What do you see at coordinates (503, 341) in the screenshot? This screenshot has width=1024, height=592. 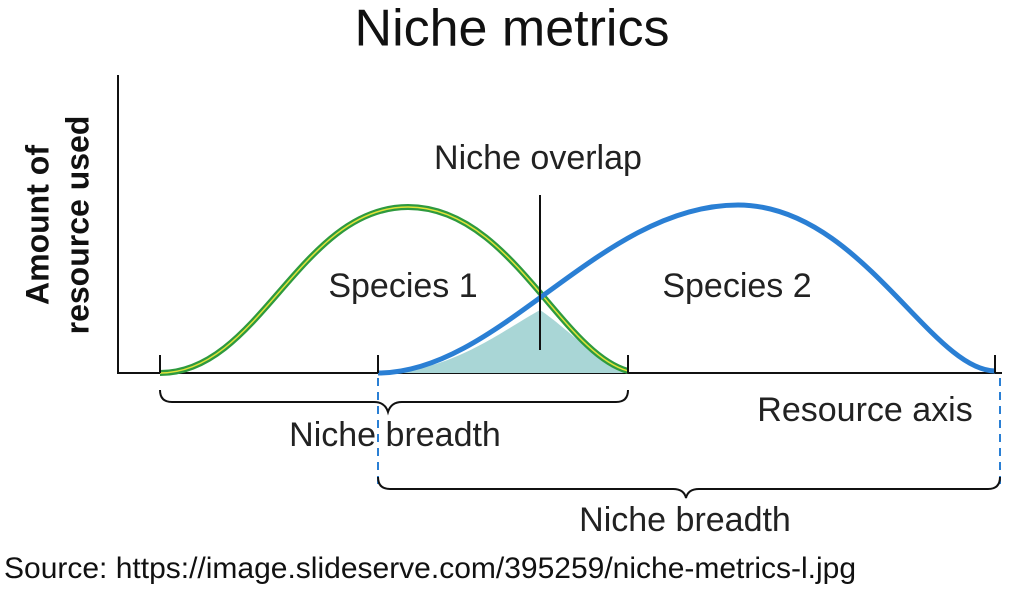 I see `overlap-area` at bounding box center [503, 341].